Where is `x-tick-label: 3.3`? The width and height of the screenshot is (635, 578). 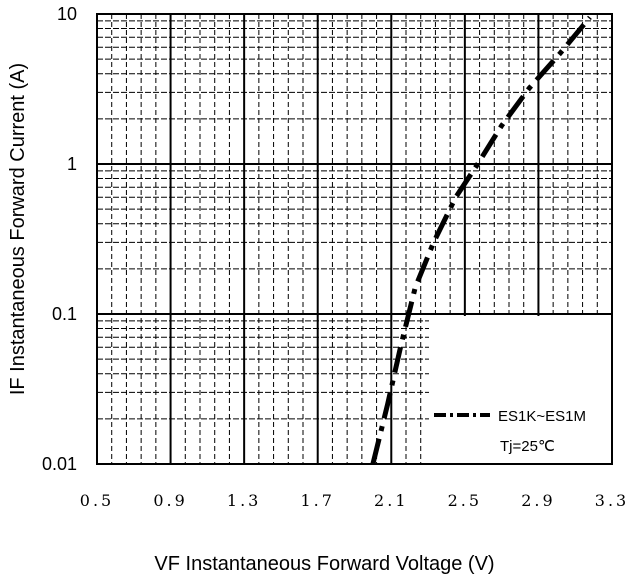 x-tick-label: 3.3 is located at coordinates (612, 500).